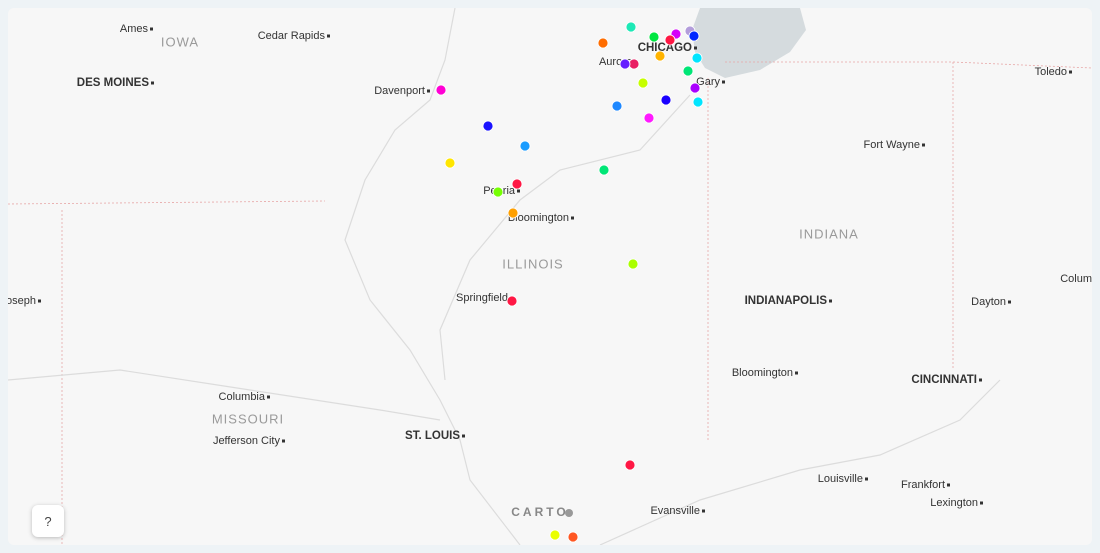 This screenshot has width=1100, height=553. I want to click on state-label: INDIANA, so click(829, 233).